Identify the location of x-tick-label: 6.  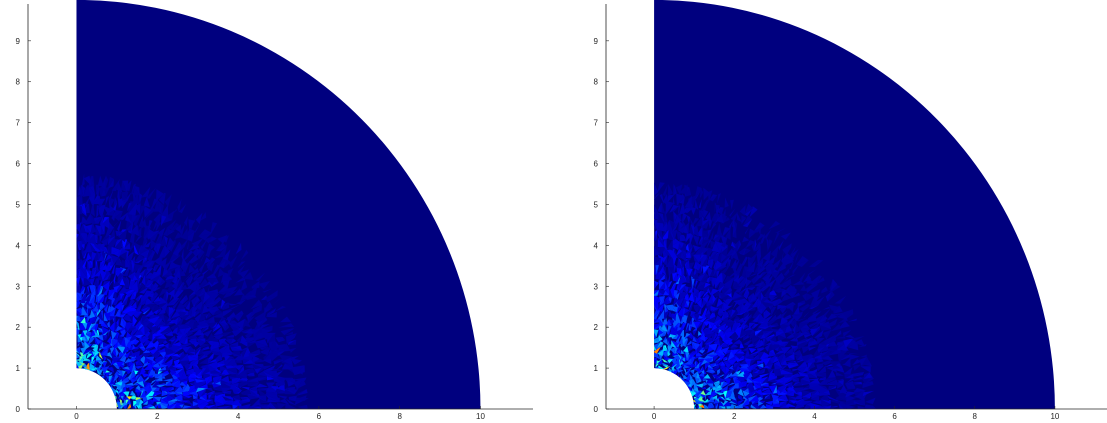
(894, 416).